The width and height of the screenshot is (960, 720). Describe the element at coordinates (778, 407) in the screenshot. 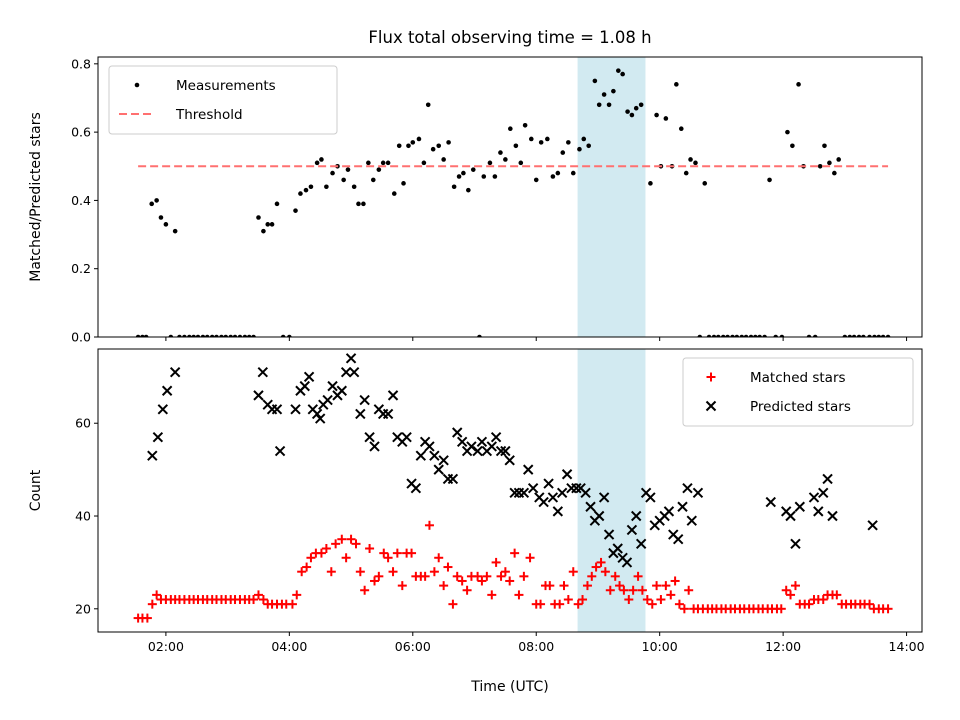

I see `legend-item-predicted-stars: Predicted stars` at that location.